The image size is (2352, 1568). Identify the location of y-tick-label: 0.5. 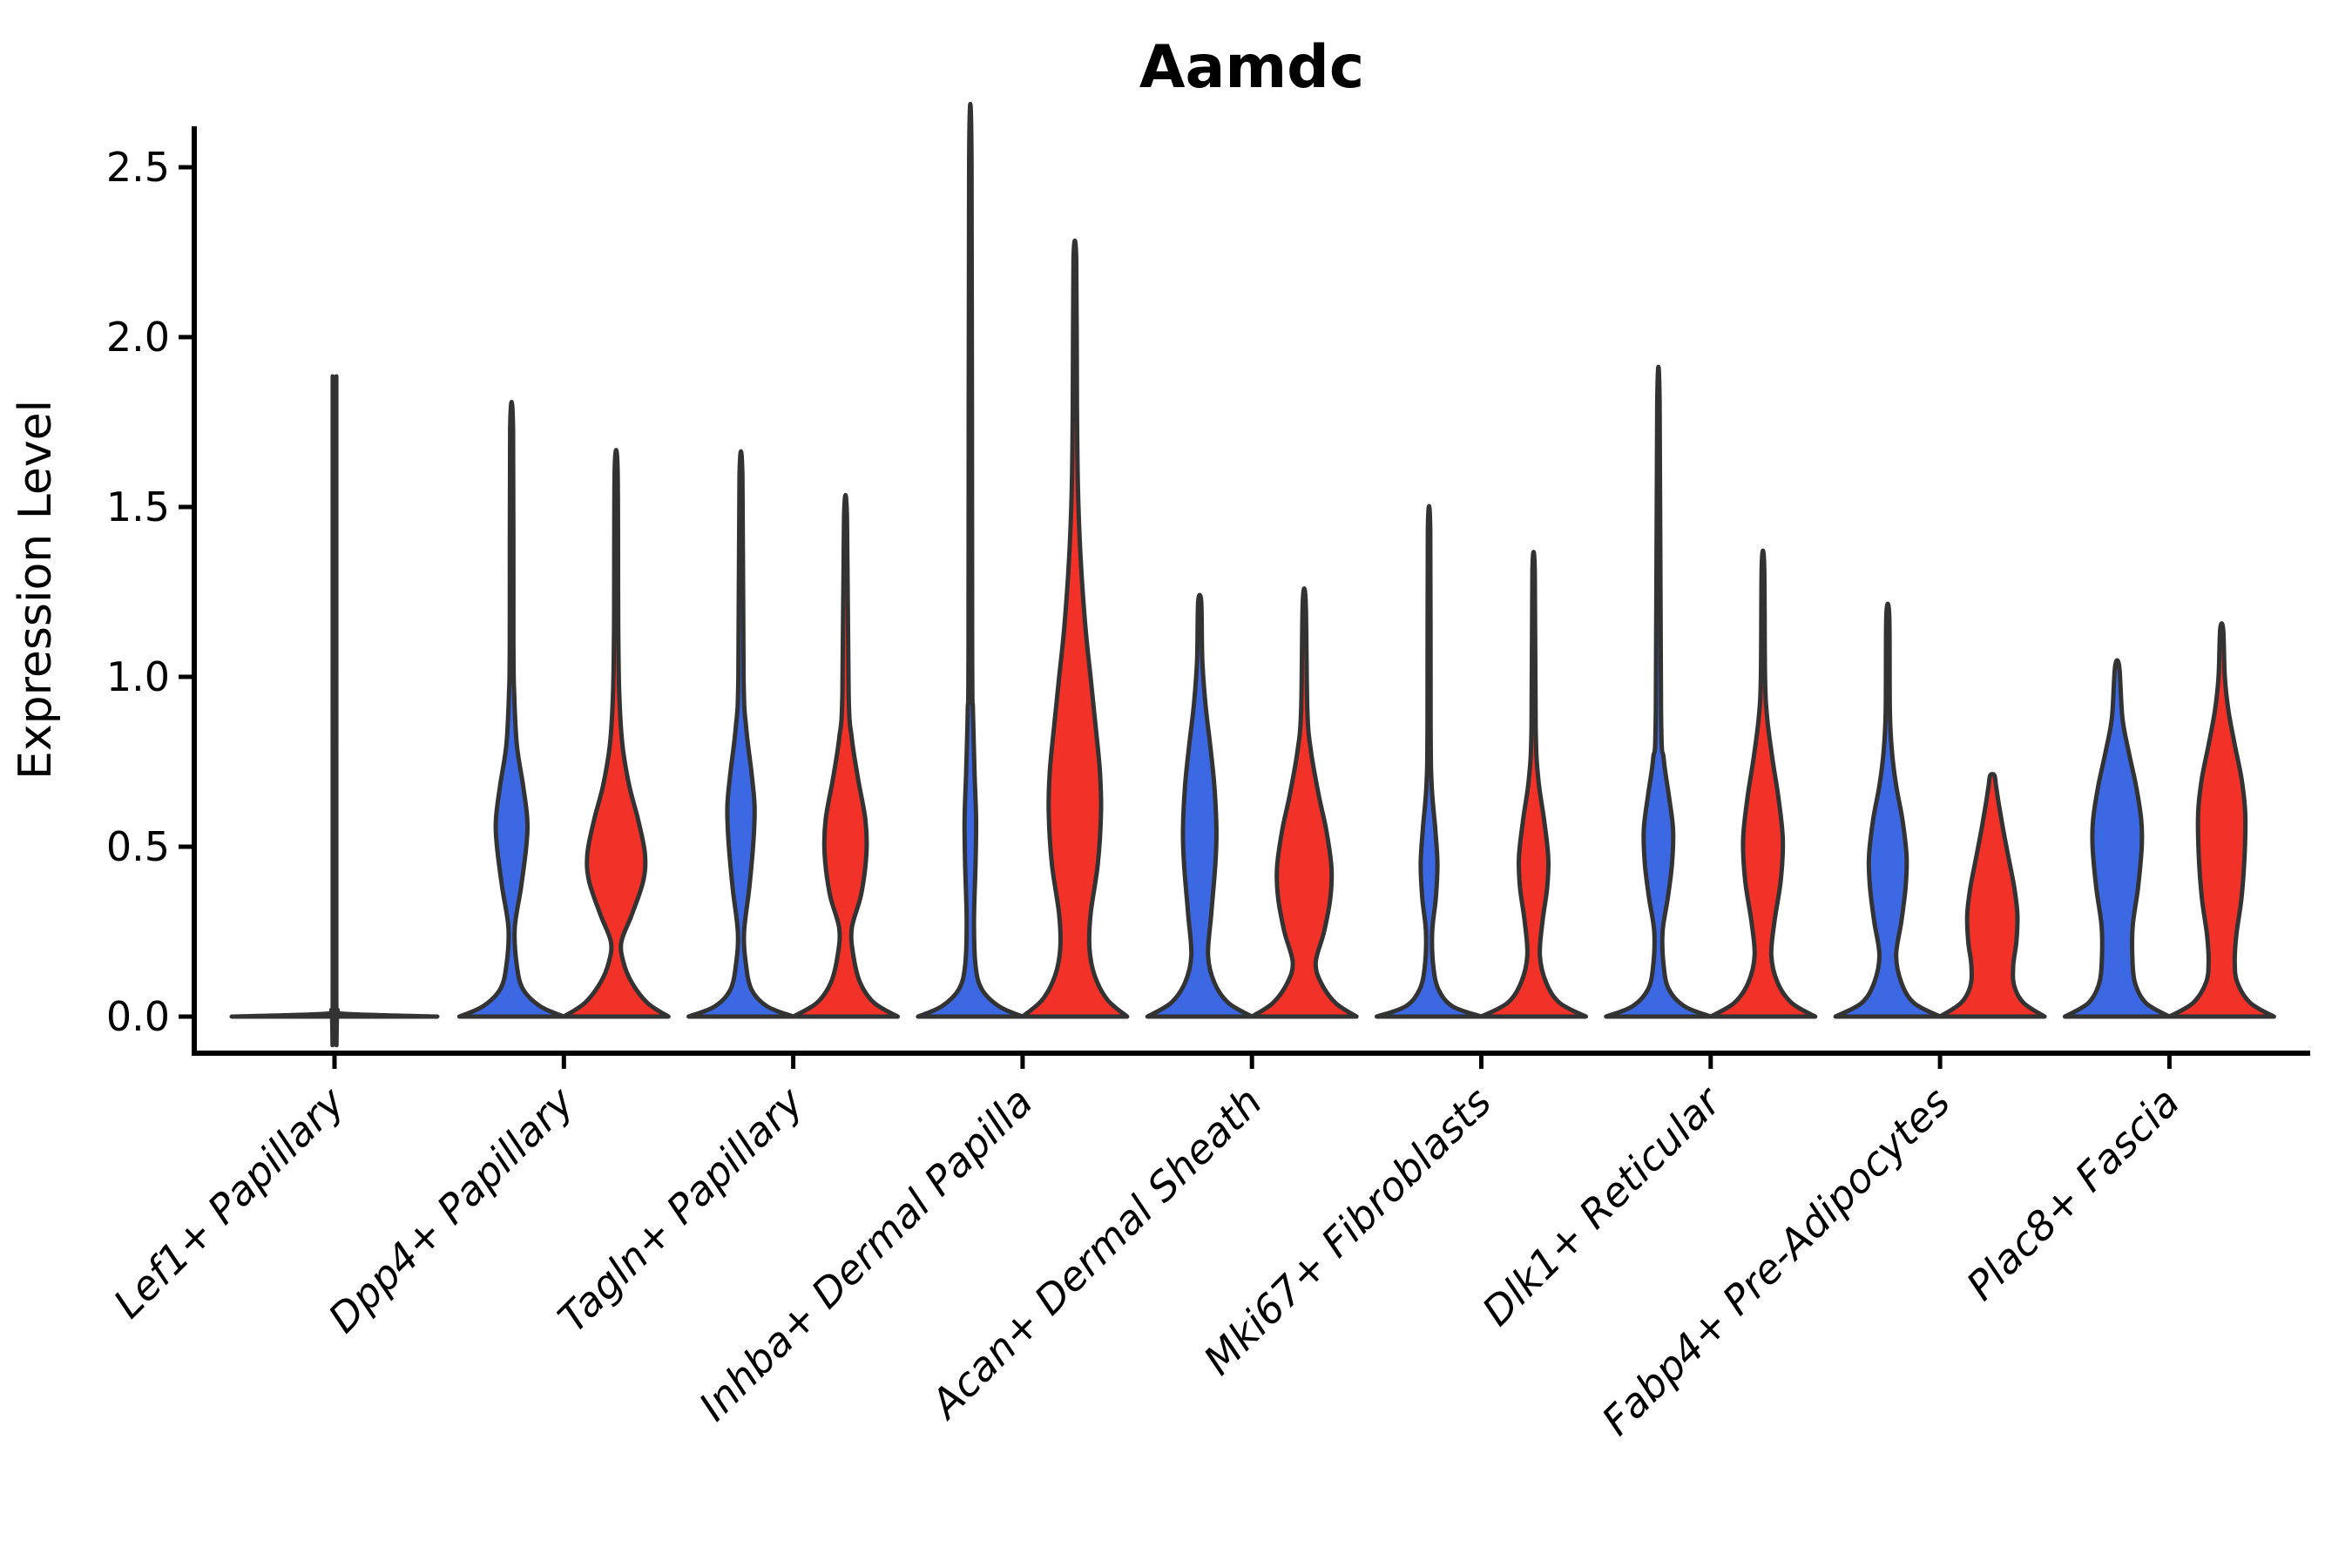
(138, 846).